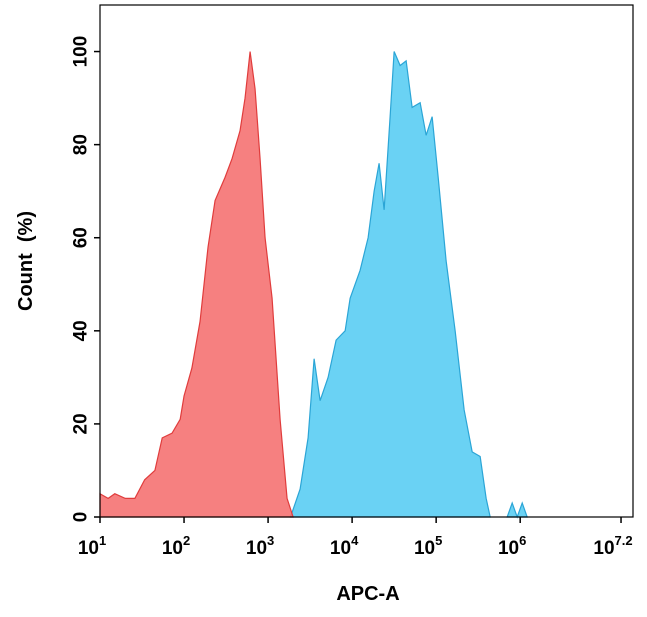  Describe the element at coordinates (81, 517) in the screenshot. I see `y-tick-label: 0` at that location.